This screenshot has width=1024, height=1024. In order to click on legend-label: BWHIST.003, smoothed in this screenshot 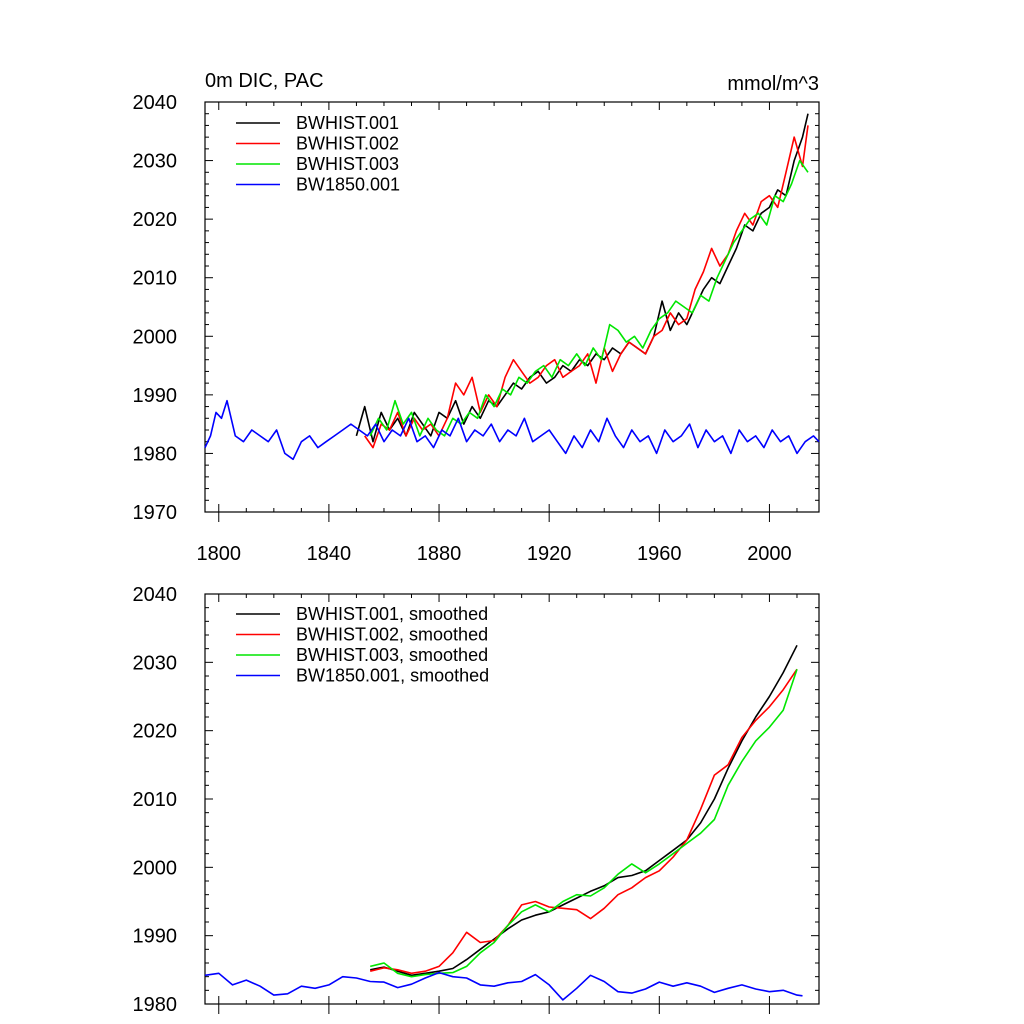, I will do `click(392, 655)`.